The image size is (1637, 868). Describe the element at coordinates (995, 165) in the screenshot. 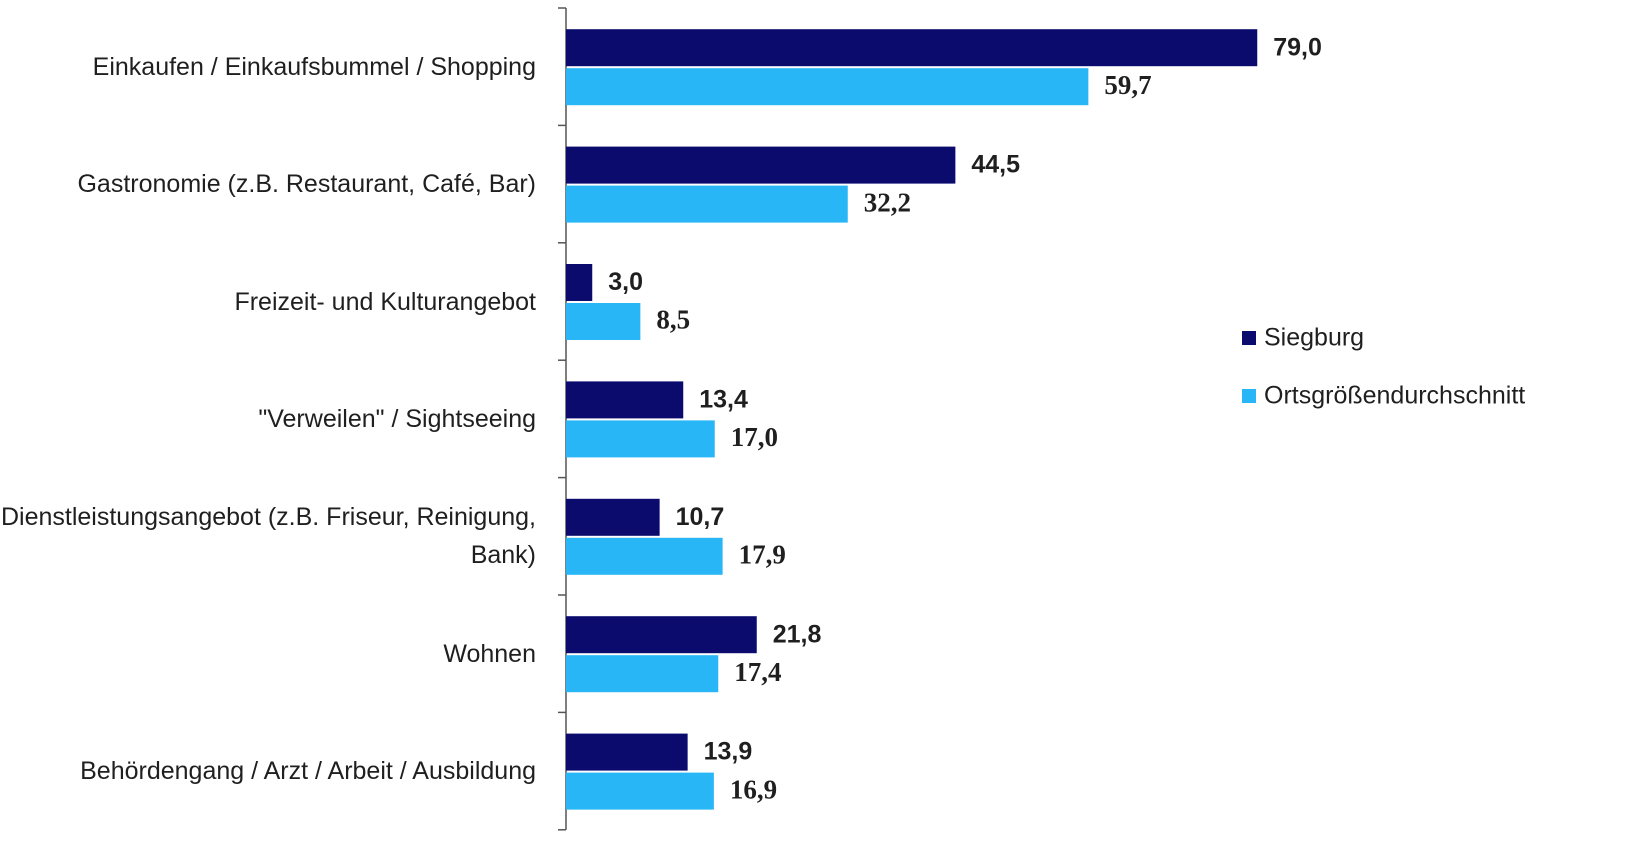

I see `data-label: 44,5` at that location.